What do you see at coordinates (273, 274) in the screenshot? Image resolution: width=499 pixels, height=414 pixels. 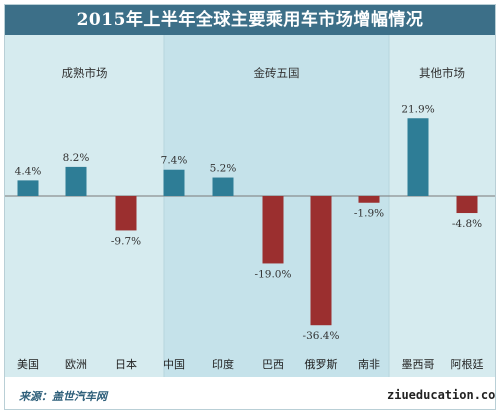 I see `data-label: -19.0%` at bounding box center [273, 274].